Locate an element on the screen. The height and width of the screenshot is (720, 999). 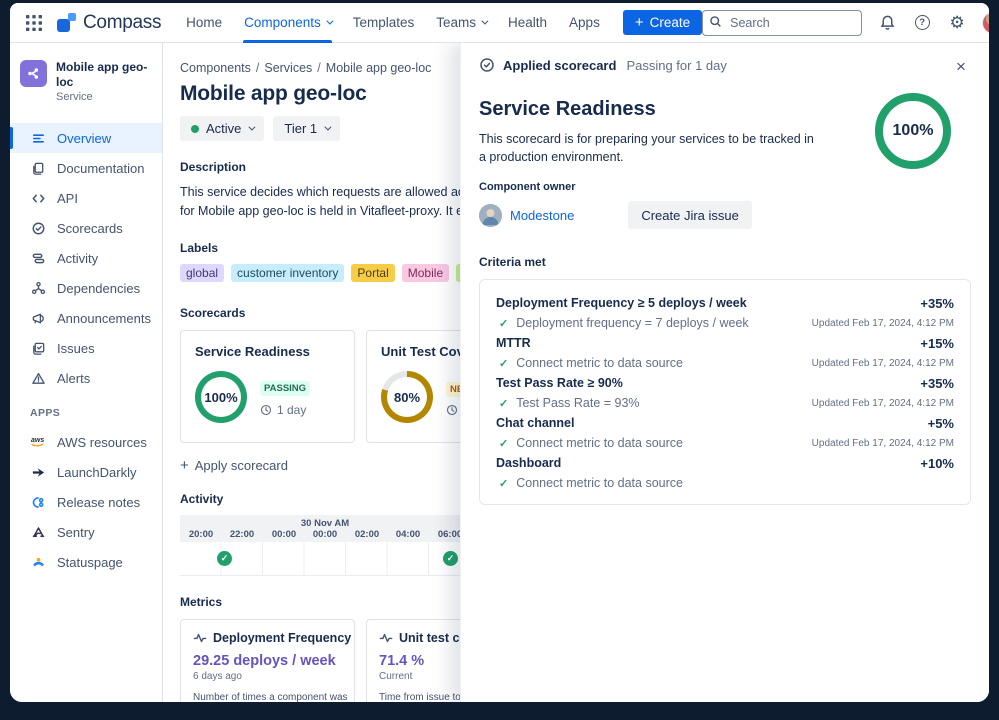
component-name: Mobile app geo-loc is located at coordinates (102, 74).